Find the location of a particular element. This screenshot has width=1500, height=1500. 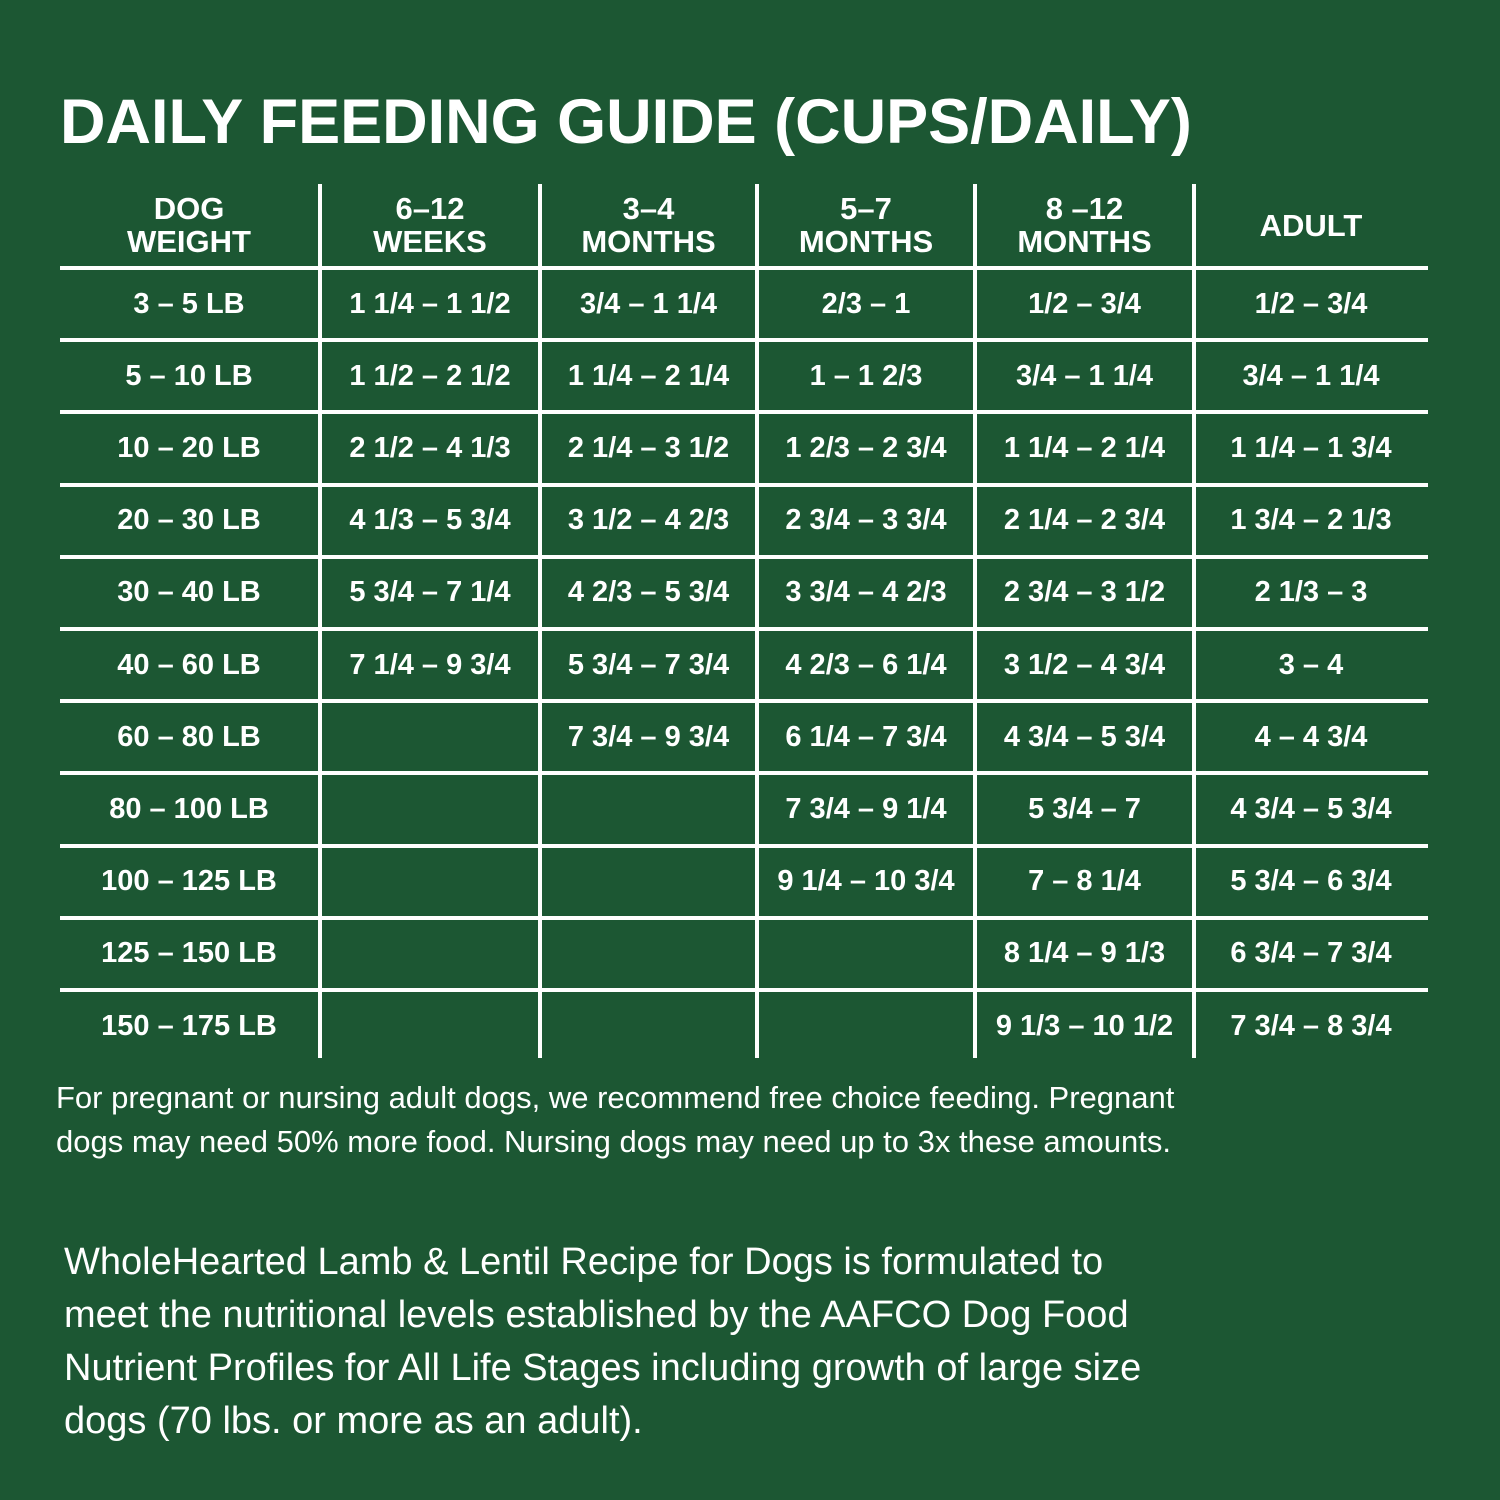

amount-cell: 9 1/3 – 10 1/2 is located at coordinates (1084, 1025).